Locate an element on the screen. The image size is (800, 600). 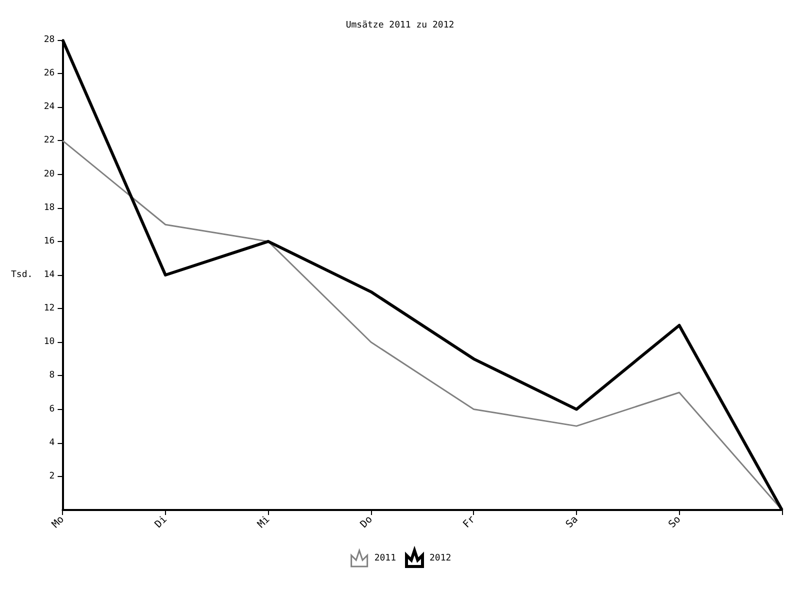
y-tick-label: 22 is located at coordinates (49, 141).